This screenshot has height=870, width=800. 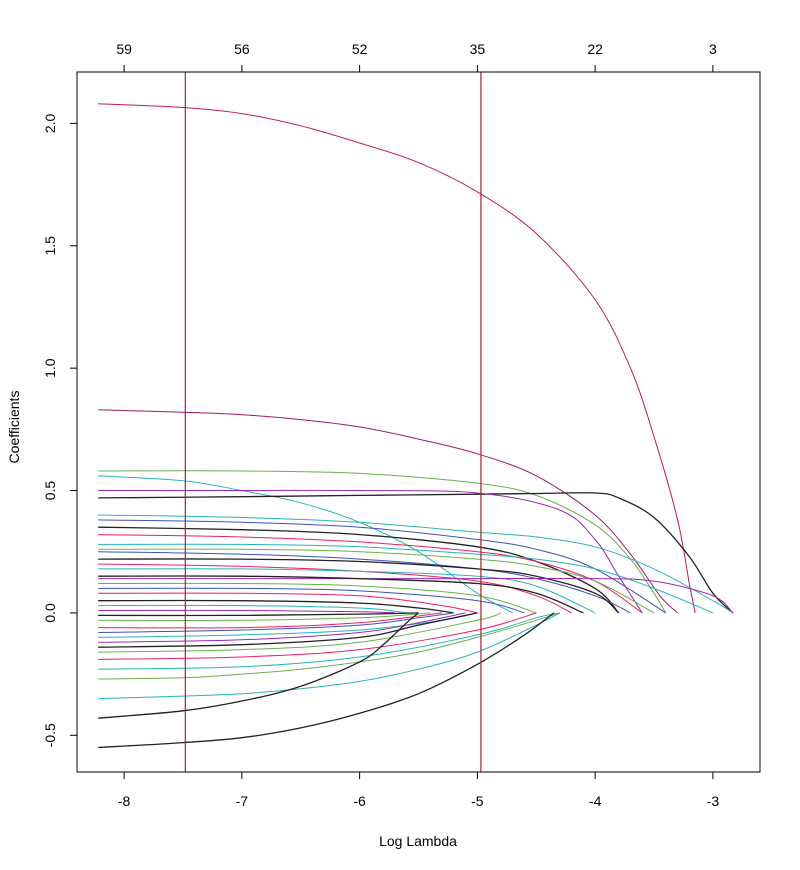 What do you see at coordinates (713, 801) in the screenshot?
I see `x-tick-label: -3` at bounding box center [713, 801].